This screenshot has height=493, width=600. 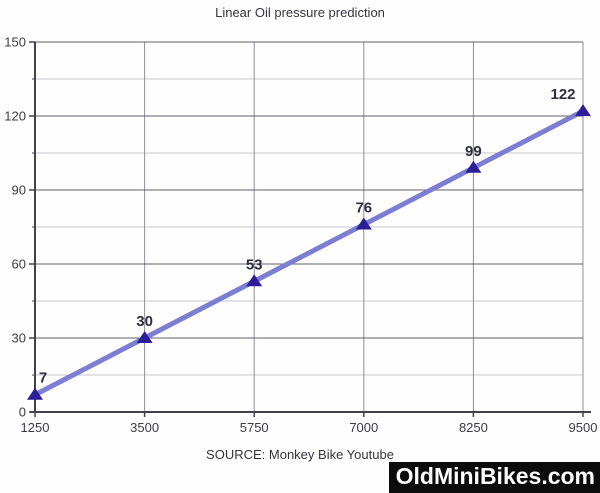 I want to click on data-point-label: 122, so click(x=562, y=94).